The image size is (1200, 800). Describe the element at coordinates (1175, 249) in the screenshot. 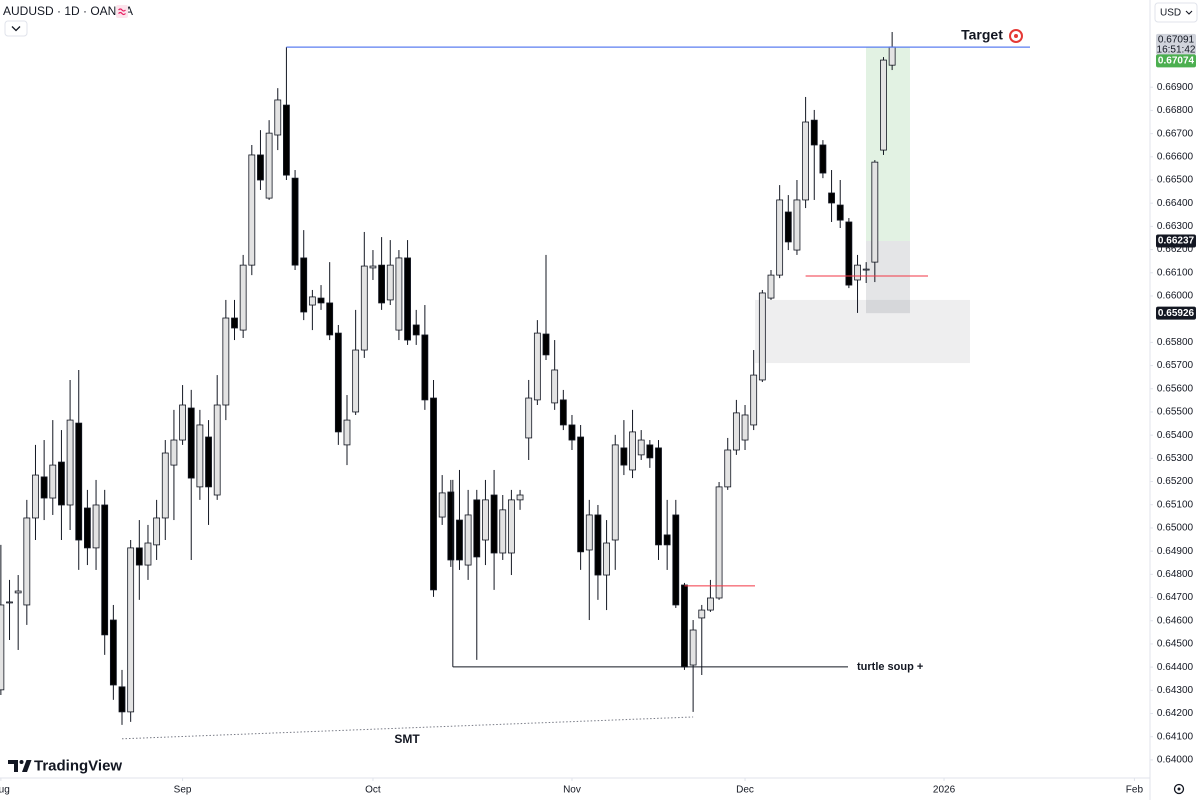

I see `y-tick-label: 0.66200` at that location.